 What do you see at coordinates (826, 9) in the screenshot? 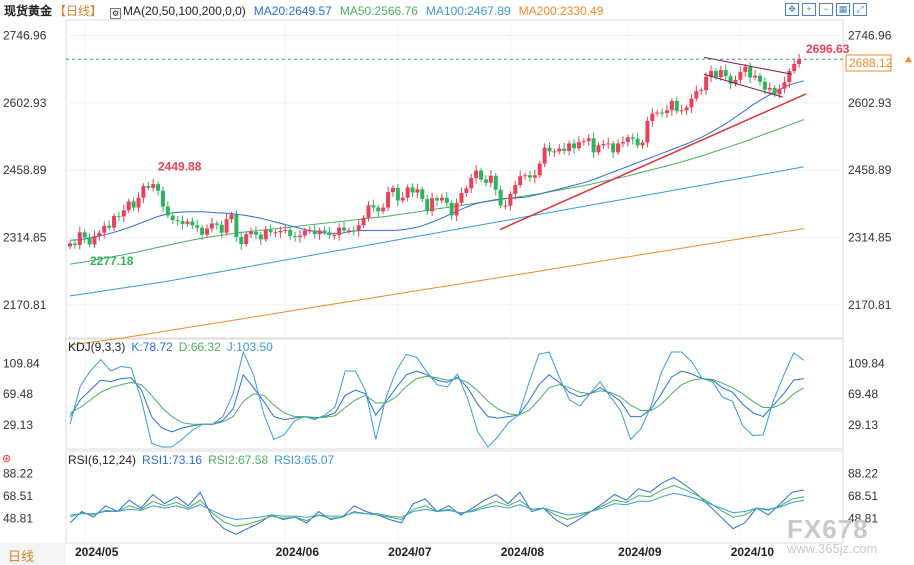
I see `zoom-out-icon: −` at bounding box center [826, 9].